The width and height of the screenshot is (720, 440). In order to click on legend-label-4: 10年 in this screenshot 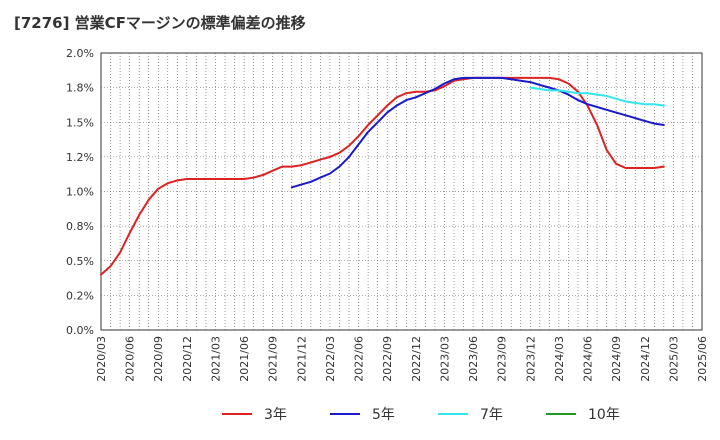, I will do `click(604, 415)`.